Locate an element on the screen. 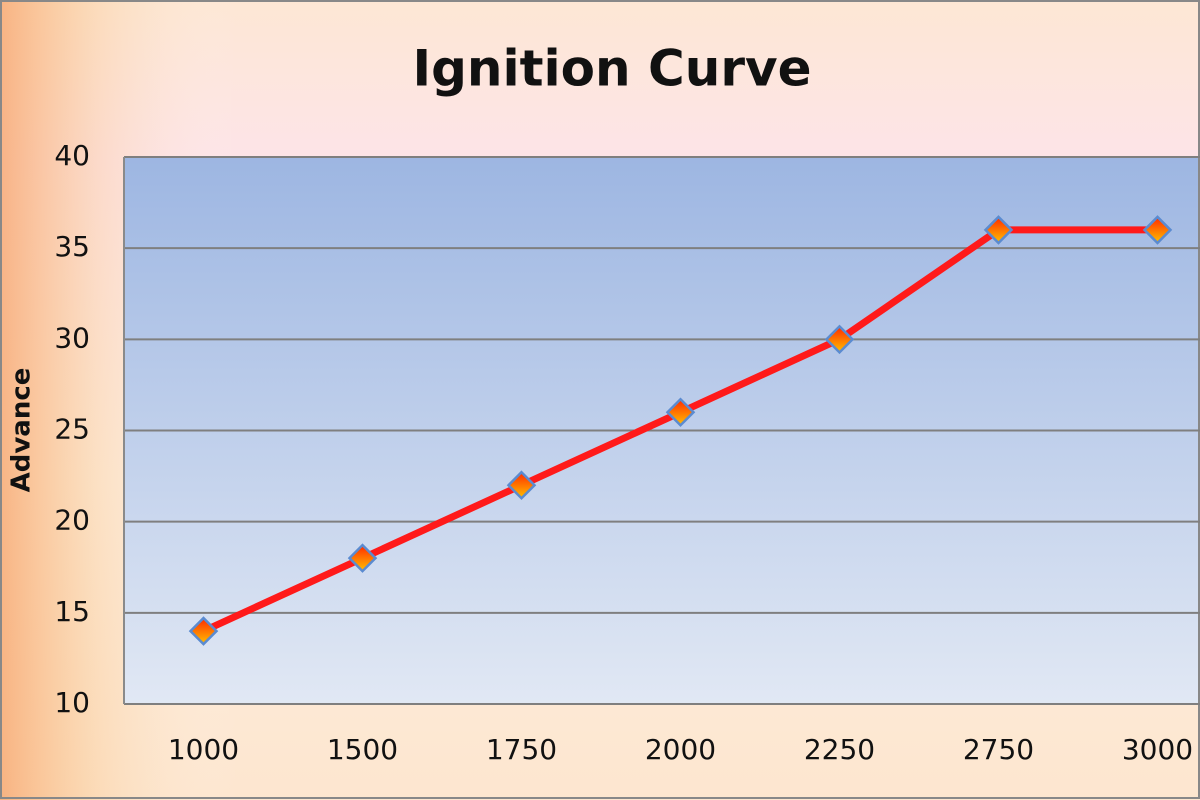 The width and height of the screenshot is (1200, 800). y-axis-label: Advance is located at coordinates (22, 430).